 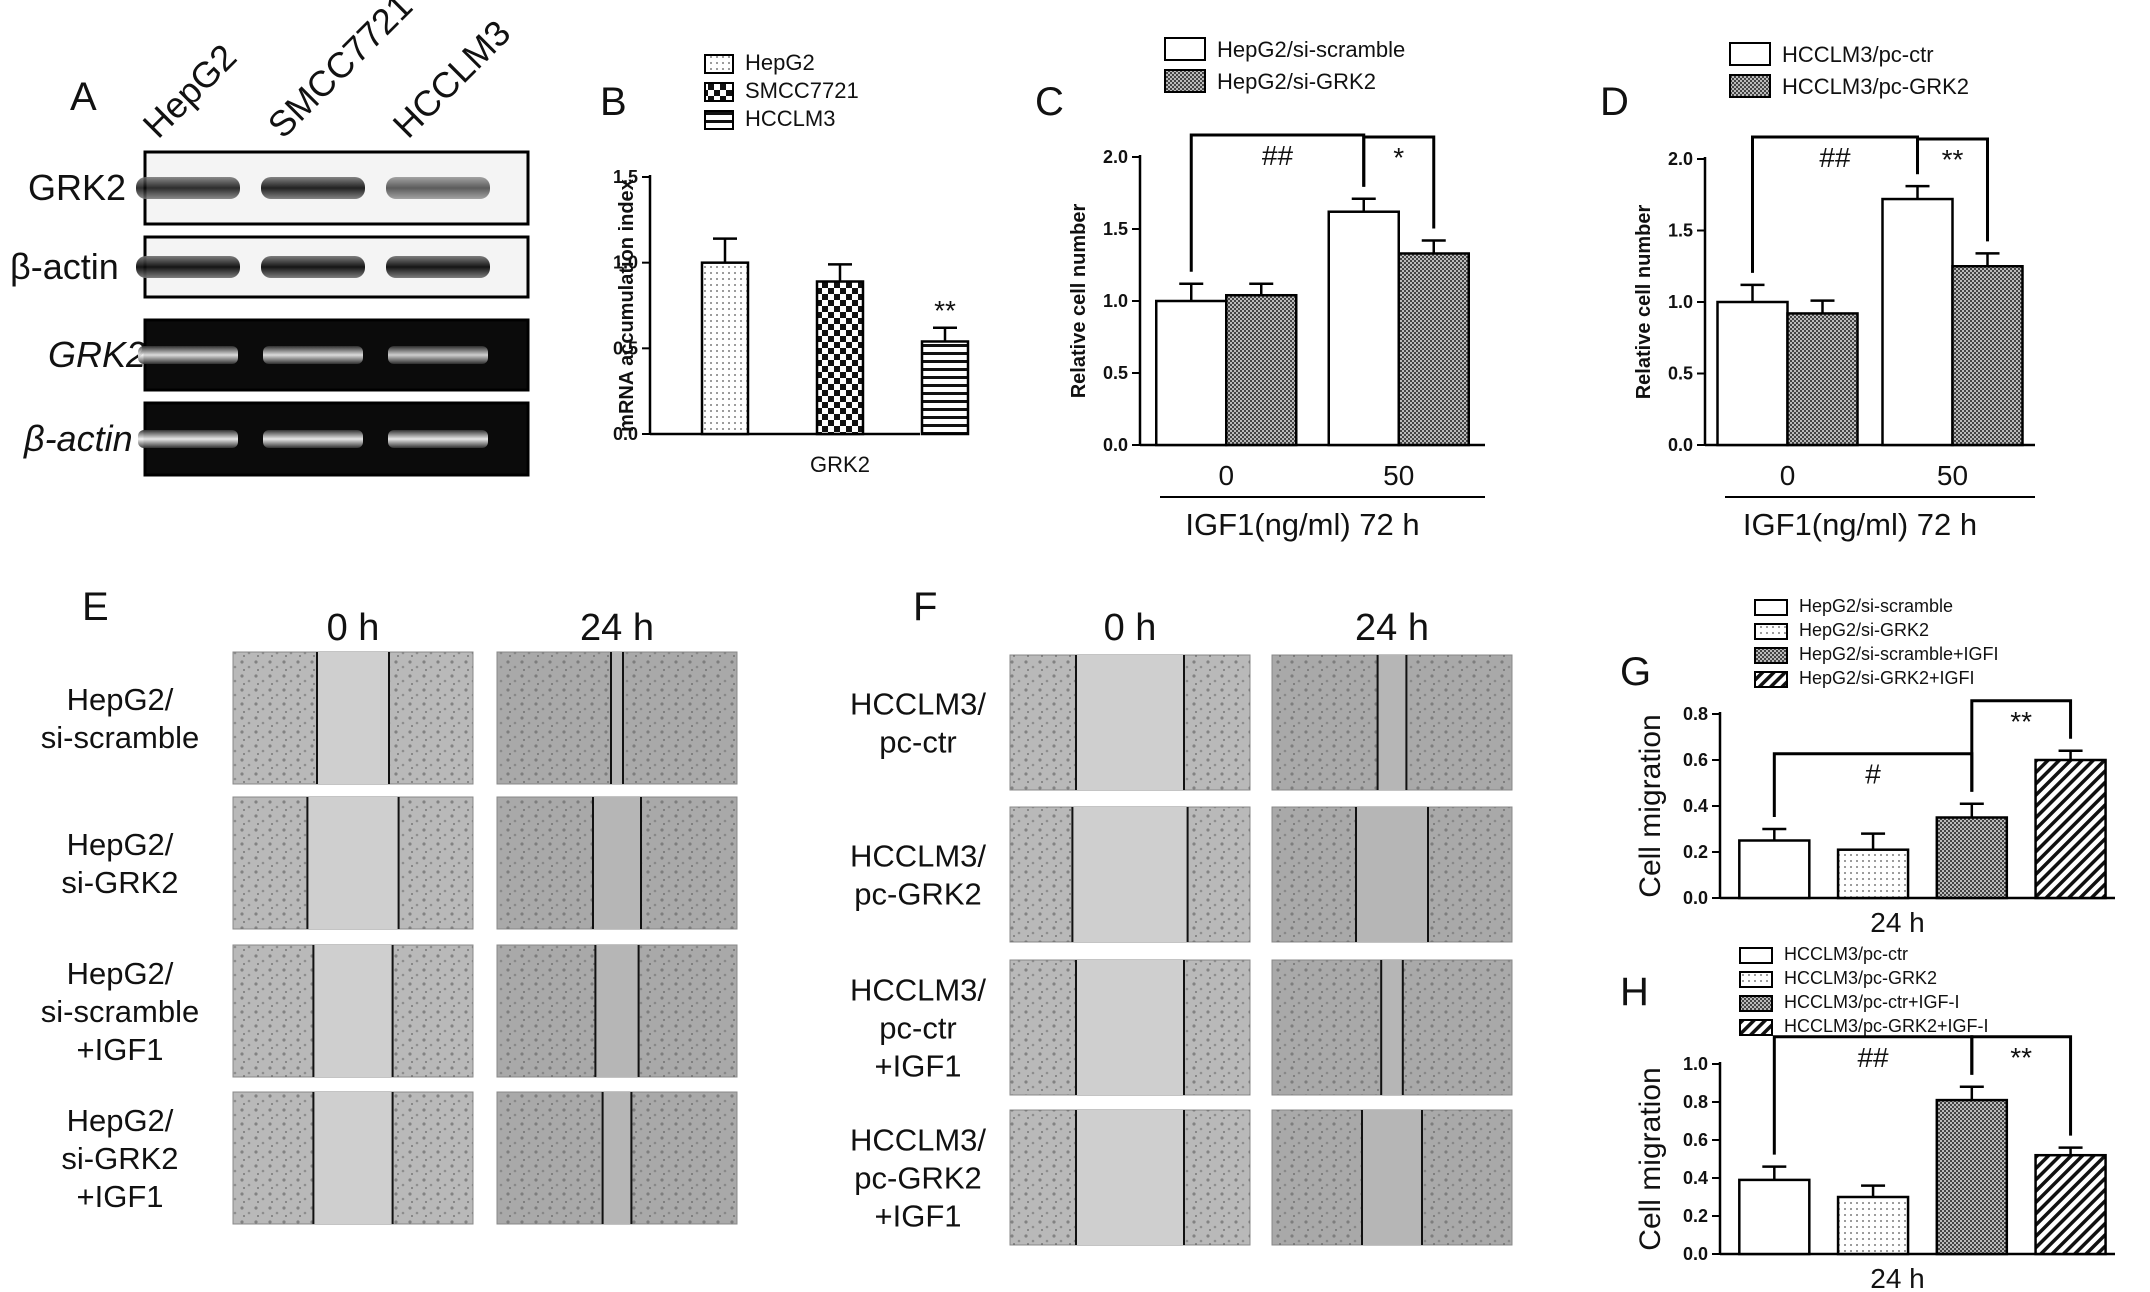 What do you see at coordinates (190, 91) in the screenshot?
I see `lane-label: HepG2` at bounding box center [190, 91].